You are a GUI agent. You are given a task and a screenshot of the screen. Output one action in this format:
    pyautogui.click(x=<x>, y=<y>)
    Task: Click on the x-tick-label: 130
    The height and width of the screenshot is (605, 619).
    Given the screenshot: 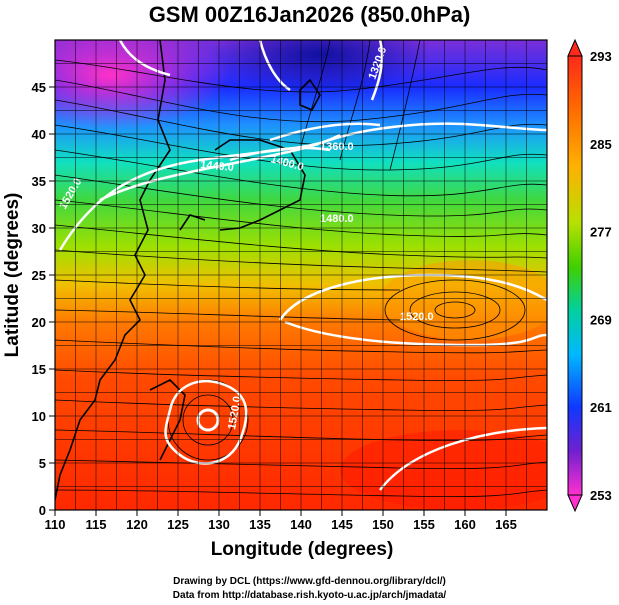 What is the action you would take?
    pyautogui.click(x=219, y=524)
    